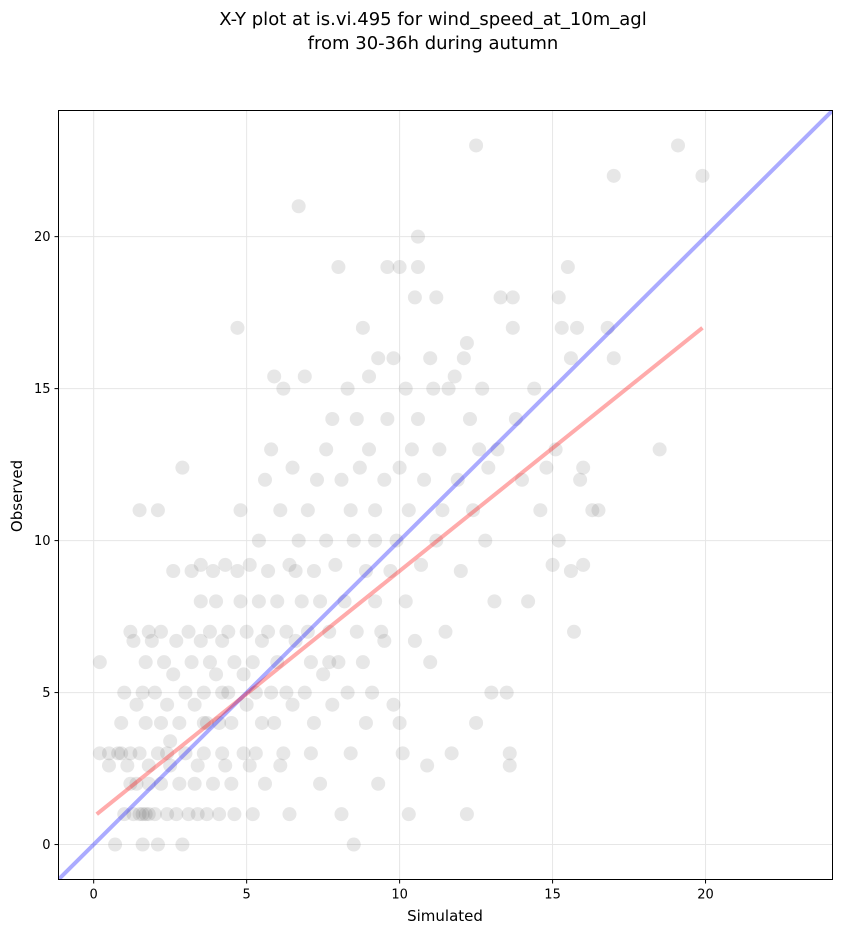 This screenshot has width=843, height=934. What do you see at coordinates (46, 693) in the screenshot?
I see `y-tick-label: 5` at bounding box center [46, 693].